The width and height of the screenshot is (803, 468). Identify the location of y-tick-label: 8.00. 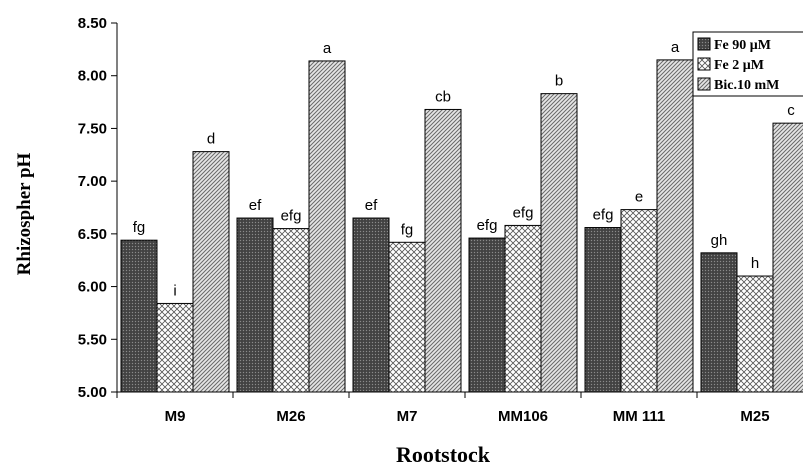
(92, 76).